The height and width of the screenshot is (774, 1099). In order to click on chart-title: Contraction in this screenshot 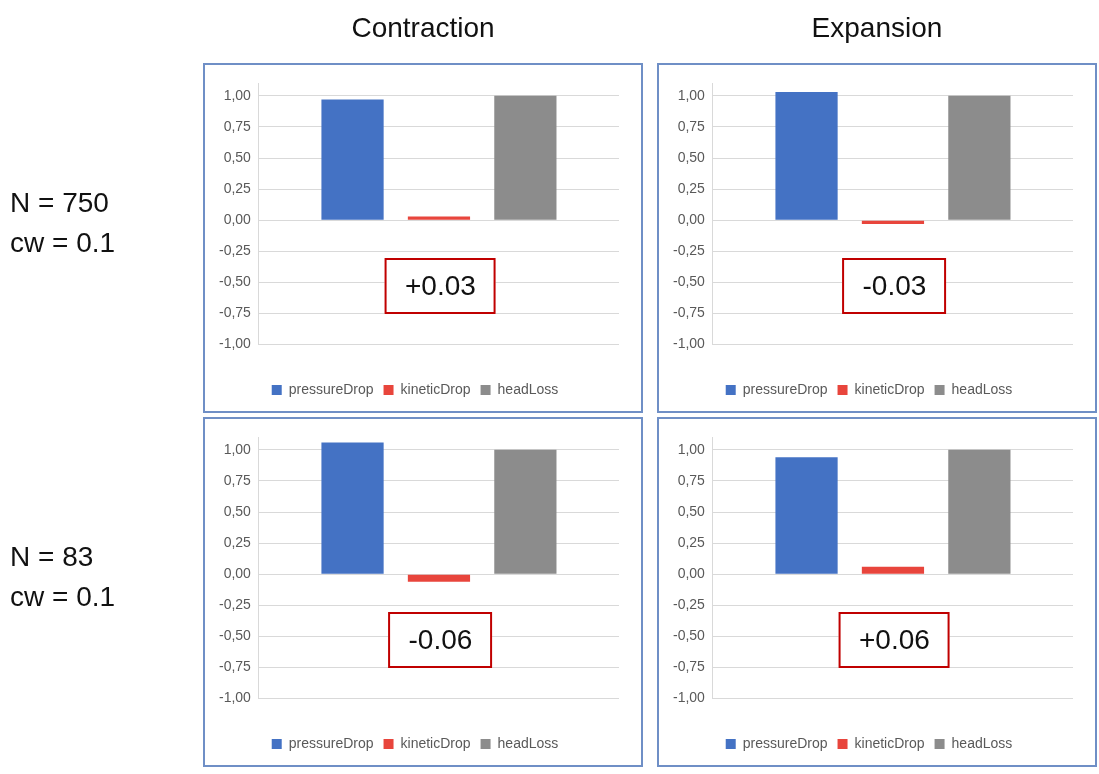, I will do `click(423, 28)`.